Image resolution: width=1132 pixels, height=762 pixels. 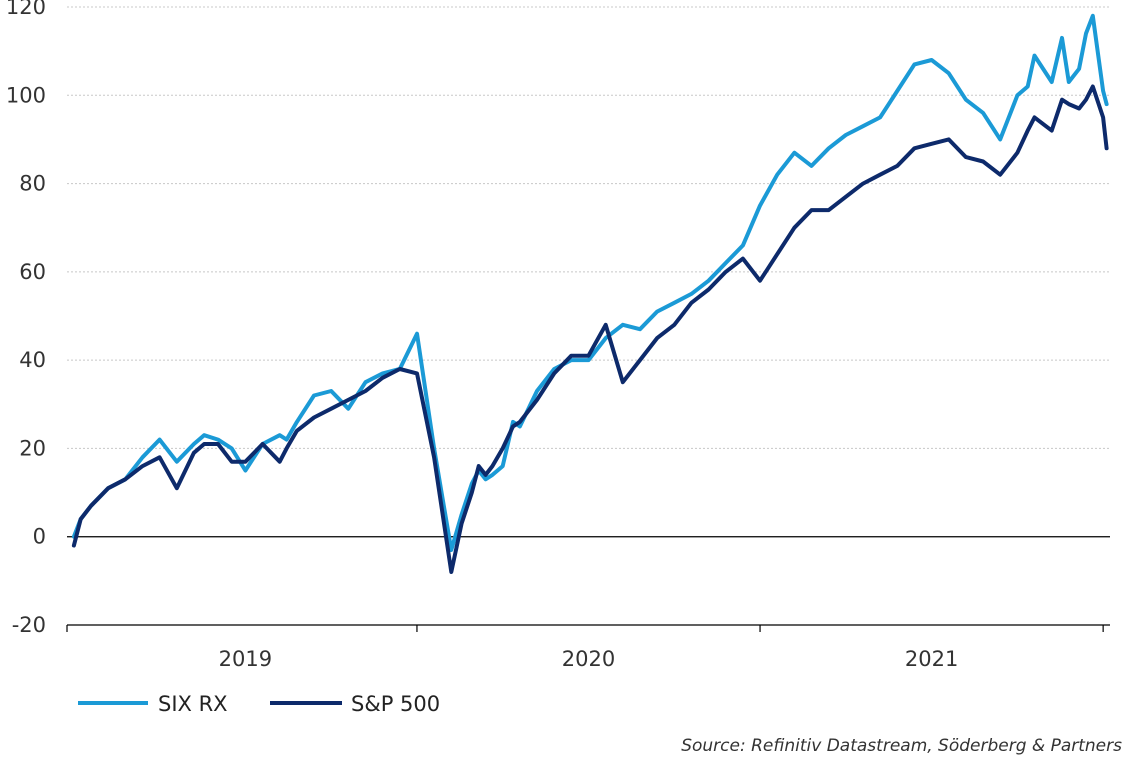 I want to click on y-tick-label: 120, so click(x=26, y=9).